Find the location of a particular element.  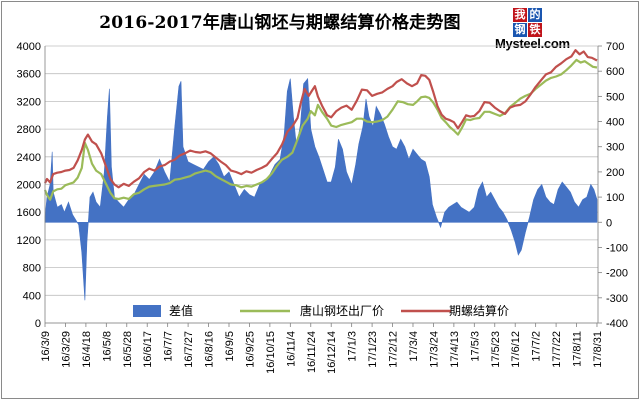

right-tick-label: -200 is located at coordinates (617, 274).